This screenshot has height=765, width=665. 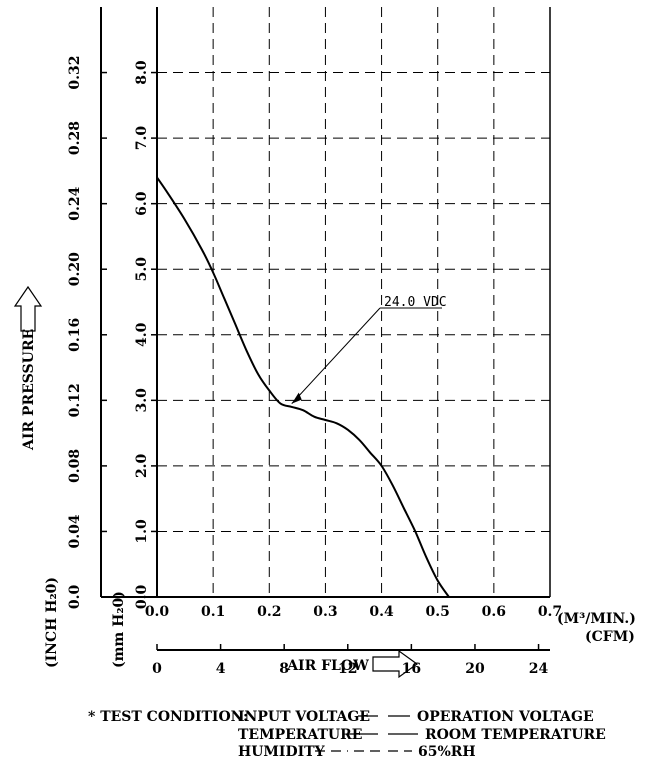 I want to click on y-secondary-unit-label: (INCH H₂0), so click(x=52, y=622).